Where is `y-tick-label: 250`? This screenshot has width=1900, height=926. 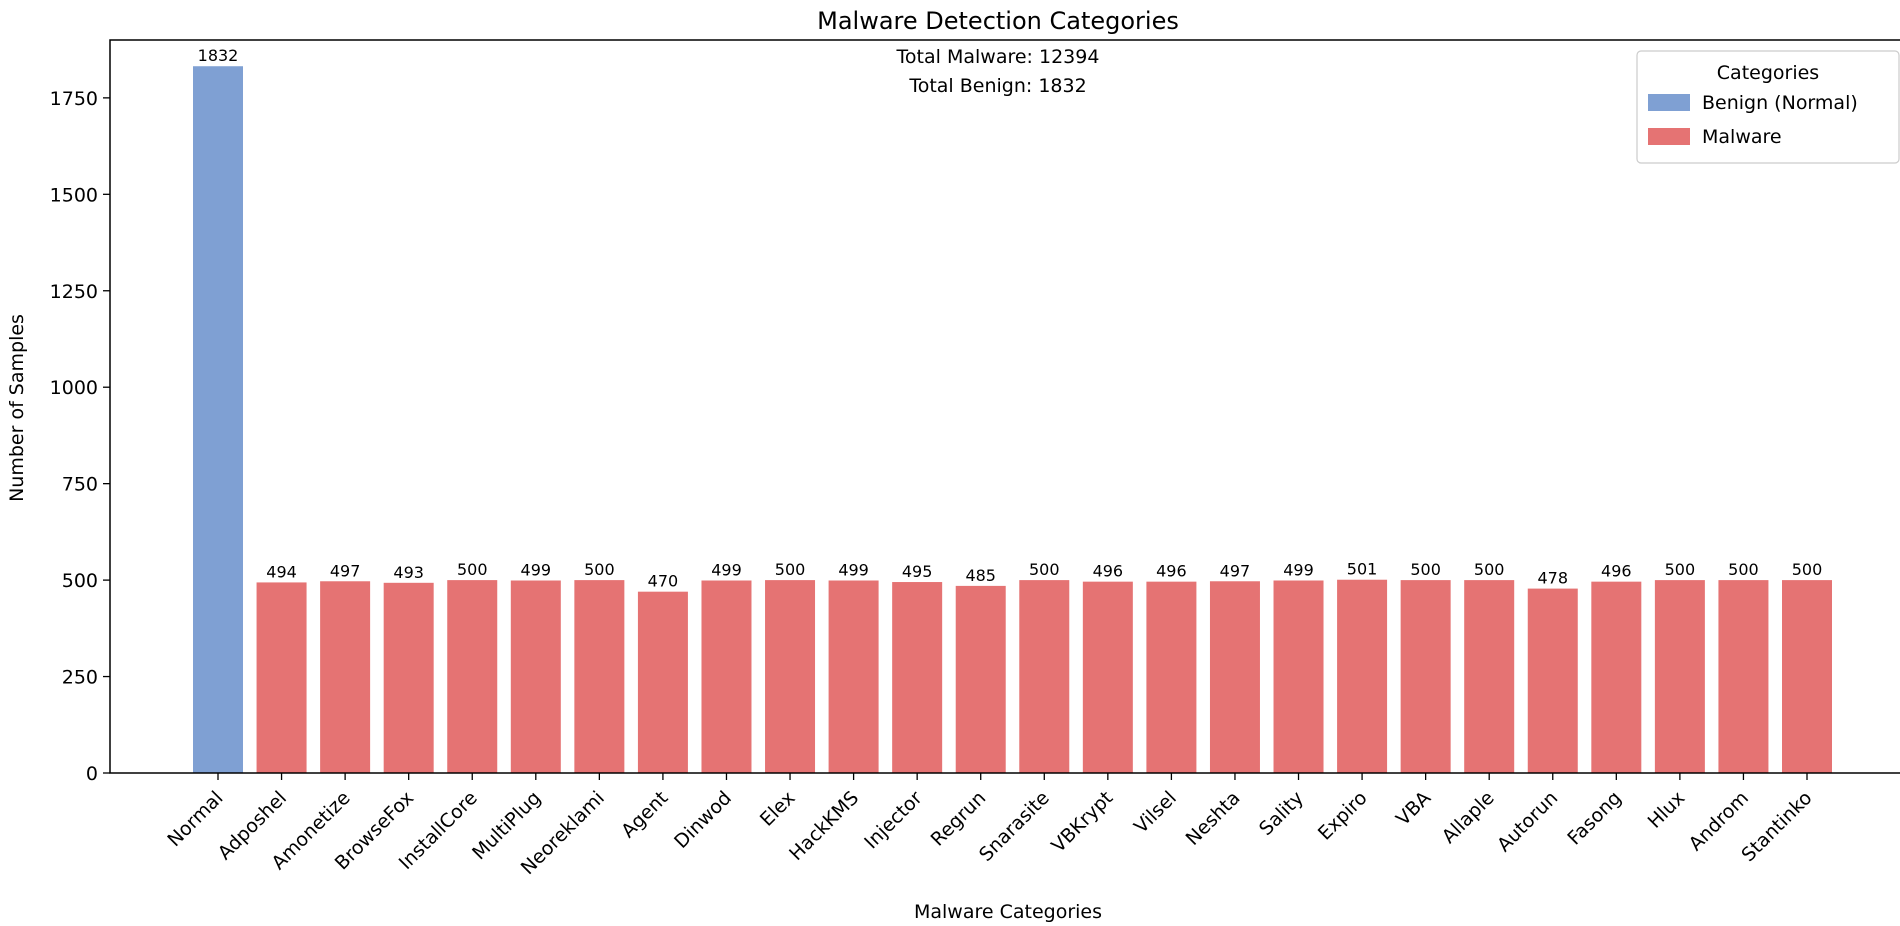
y-tick-label: 250 is located at coordinates (80, 678).